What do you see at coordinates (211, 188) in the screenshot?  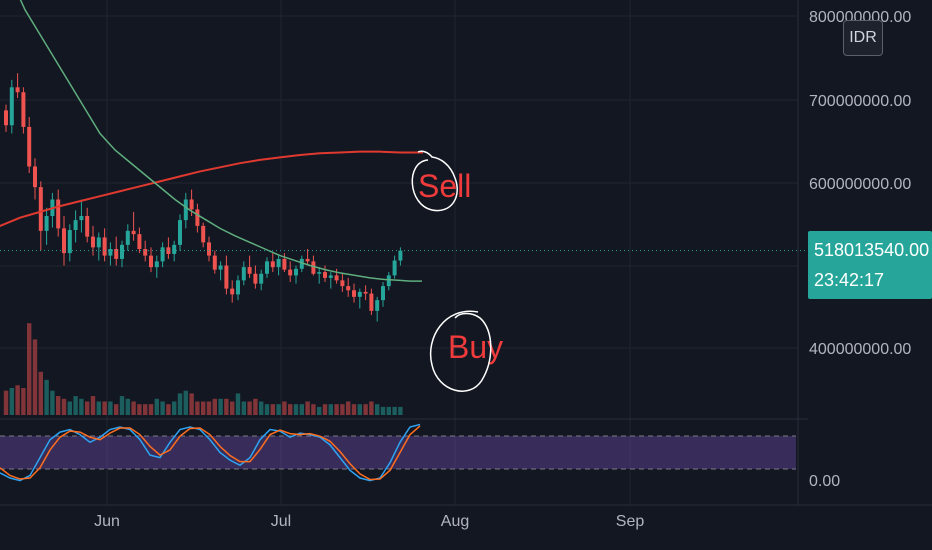 I see `moving-average-slow-line` at bounding box center [211, 188].